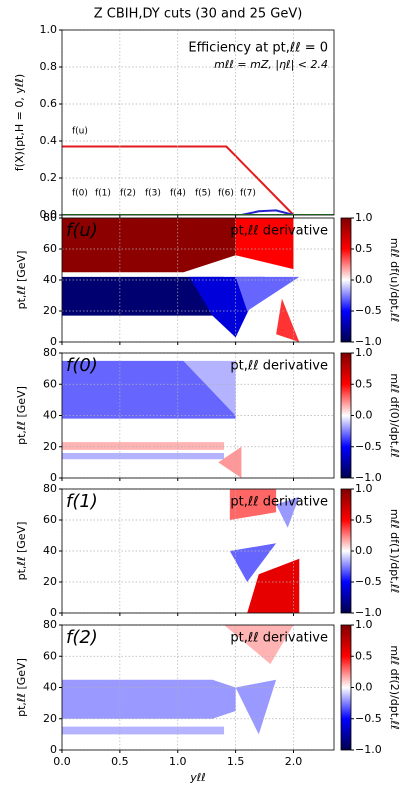 The height and width of the screenshot is (800, 407). What do you see at coordinates (49, 140) in the screenshot?
I see `y-tick-label: 0.4` at bounding box center [49, 140].